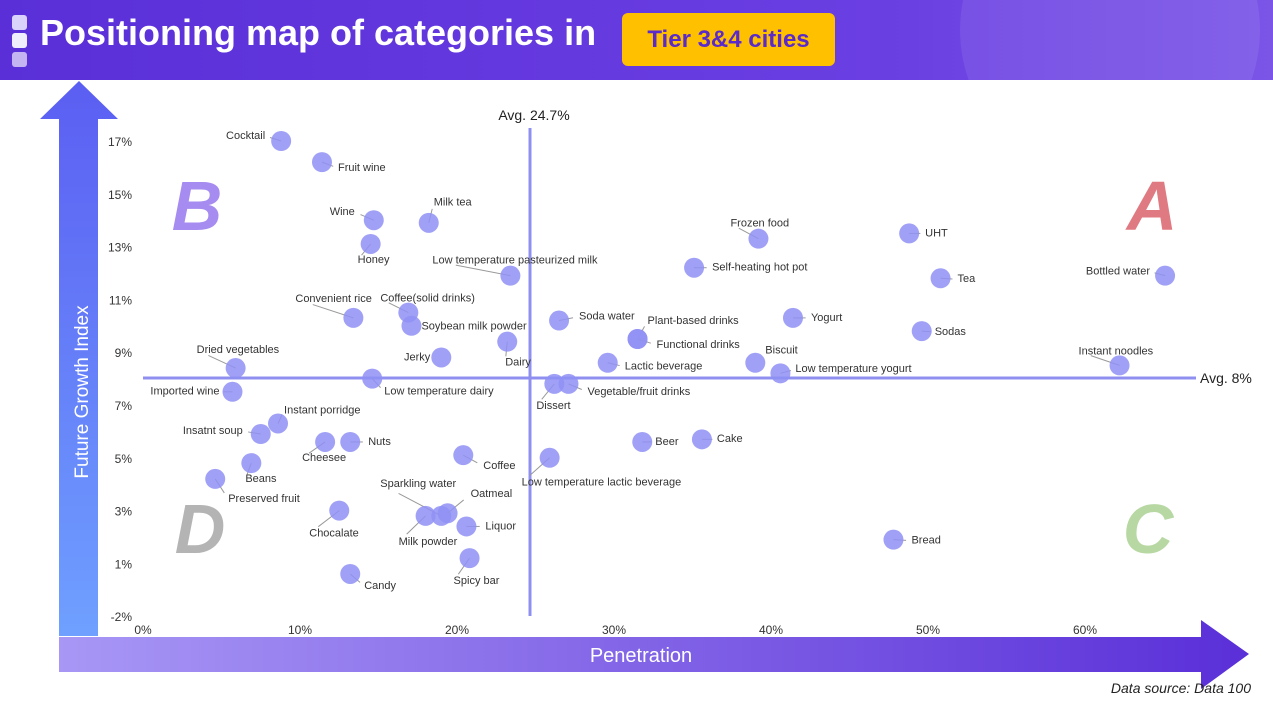 This screenshot has height=705, width=1273. Describe the element at coordinates (826, 318) in the screenshot. I see `data-point-label: Yogurt` at that location.